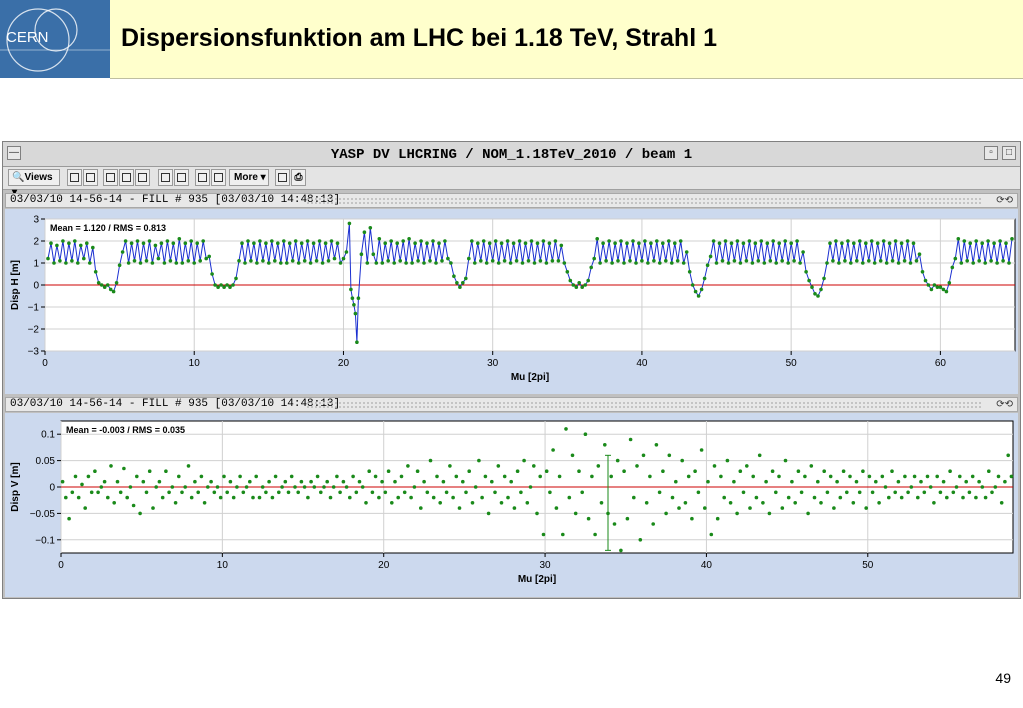  Describe the element at coordinates (1009, 153) in the screenshot. I see `window-maximize-button: □` at that location.